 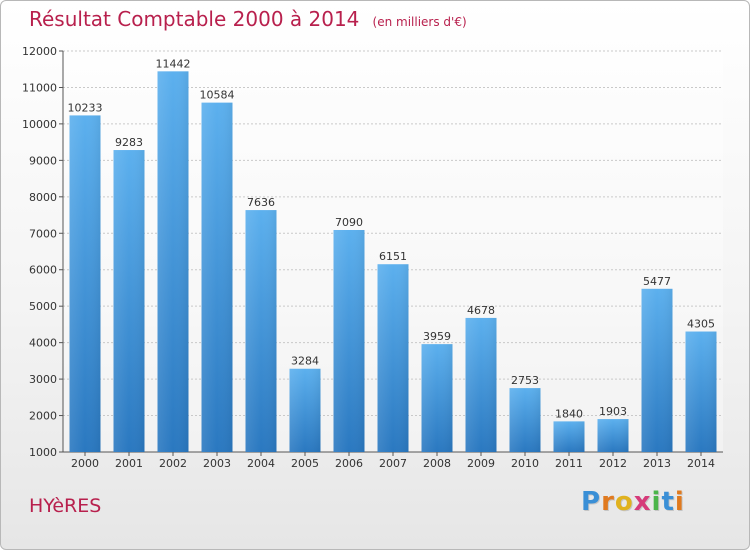 What do you see at coordinates (642, 502) in the screenshot?
I see `logo-letter: x` at bounding box center [642, 502].